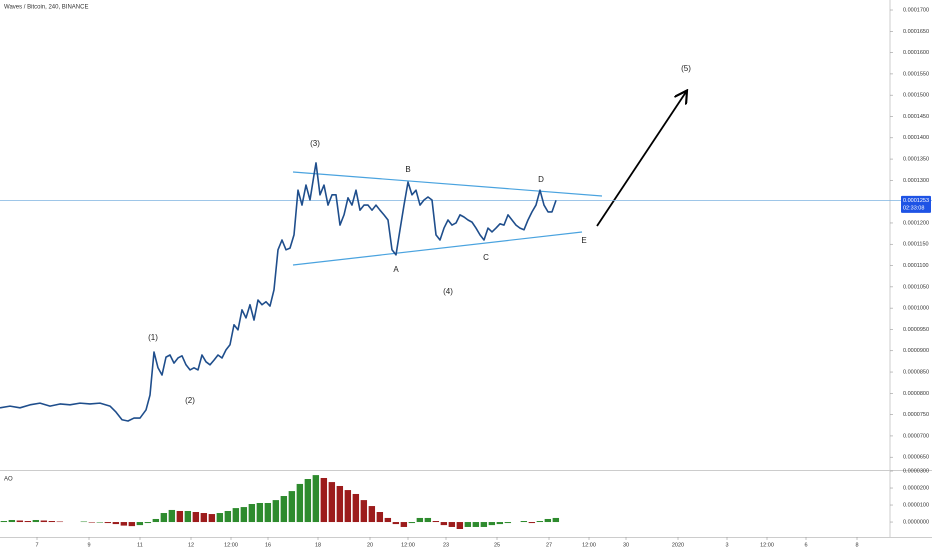  What do you see at coordinates (916, 10) in the screenshot?
I see `y-tick-label: 0.0001700` at bounding box center [916, 10].